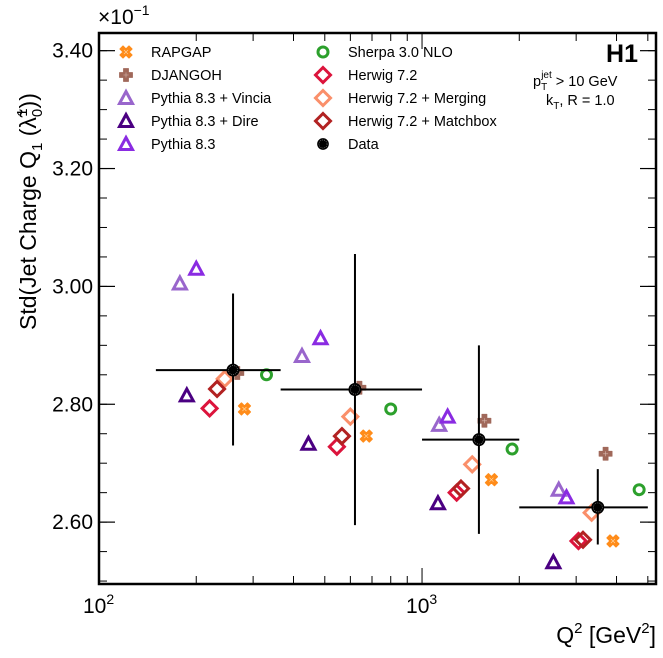  Describe the element at coordinates (384, 53) in the screenshot. I see `legend-item: Sherpa 3.0 NLO` at that location.